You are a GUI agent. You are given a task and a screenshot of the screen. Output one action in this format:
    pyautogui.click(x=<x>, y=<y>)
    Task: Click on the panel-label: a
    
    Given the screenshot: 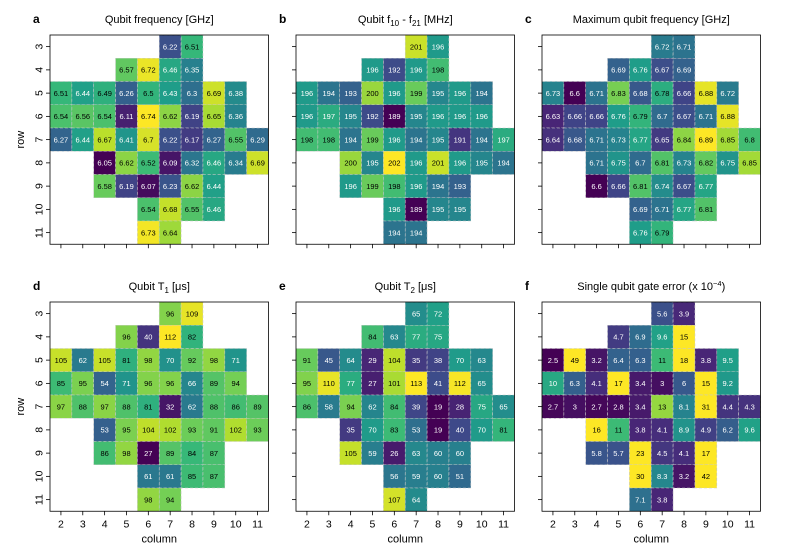 What is the action you would take?
    pyautogui.click(x=36, y=19)
    